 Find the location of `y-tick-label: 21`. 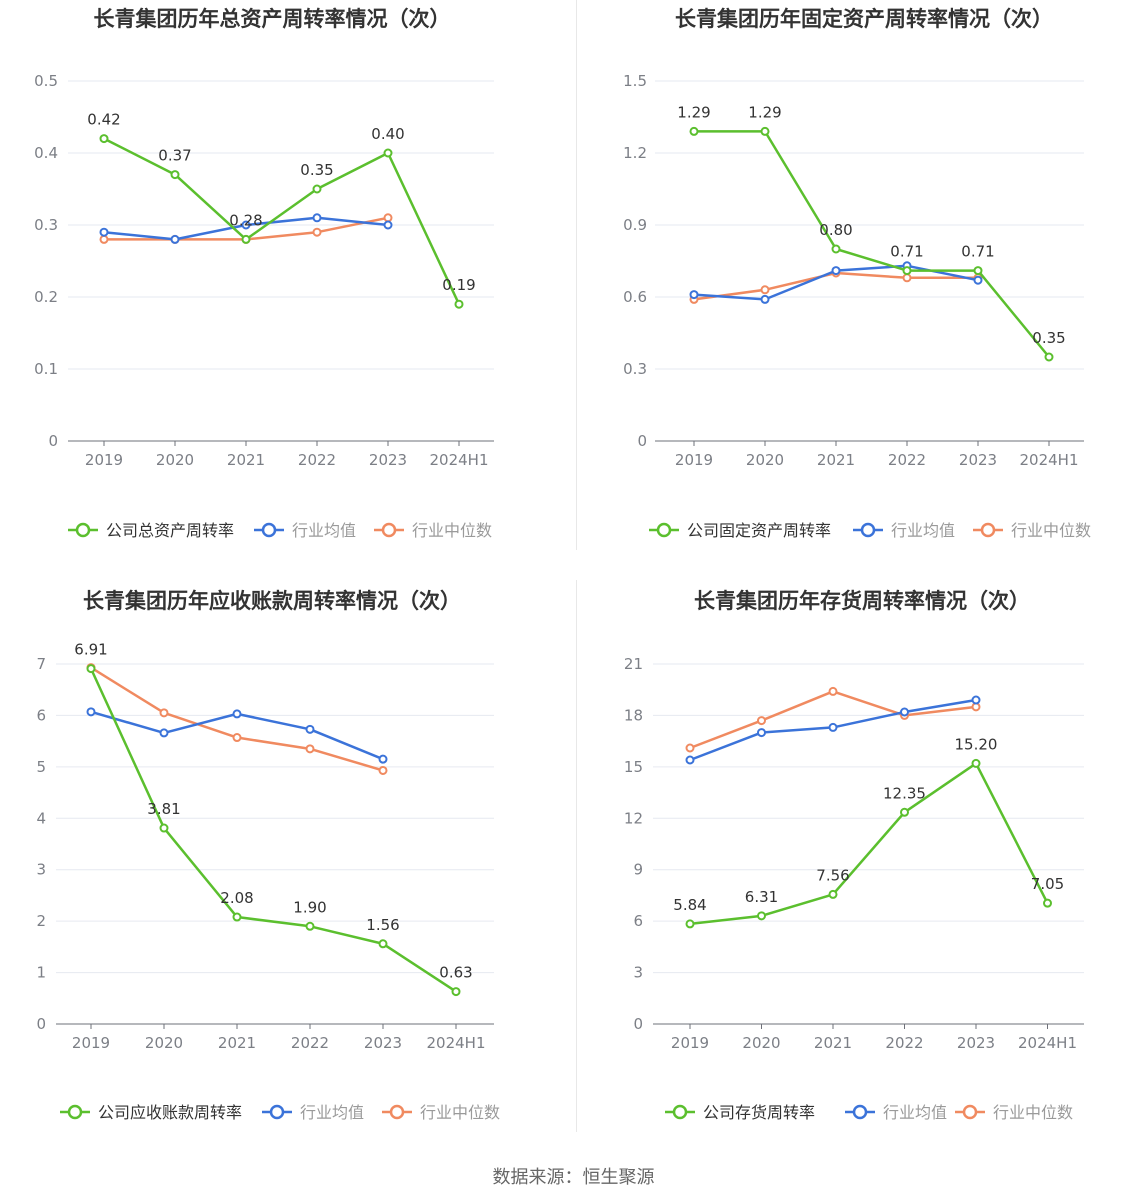

y-tick-label: 21 is located at coordinates (633, 664).